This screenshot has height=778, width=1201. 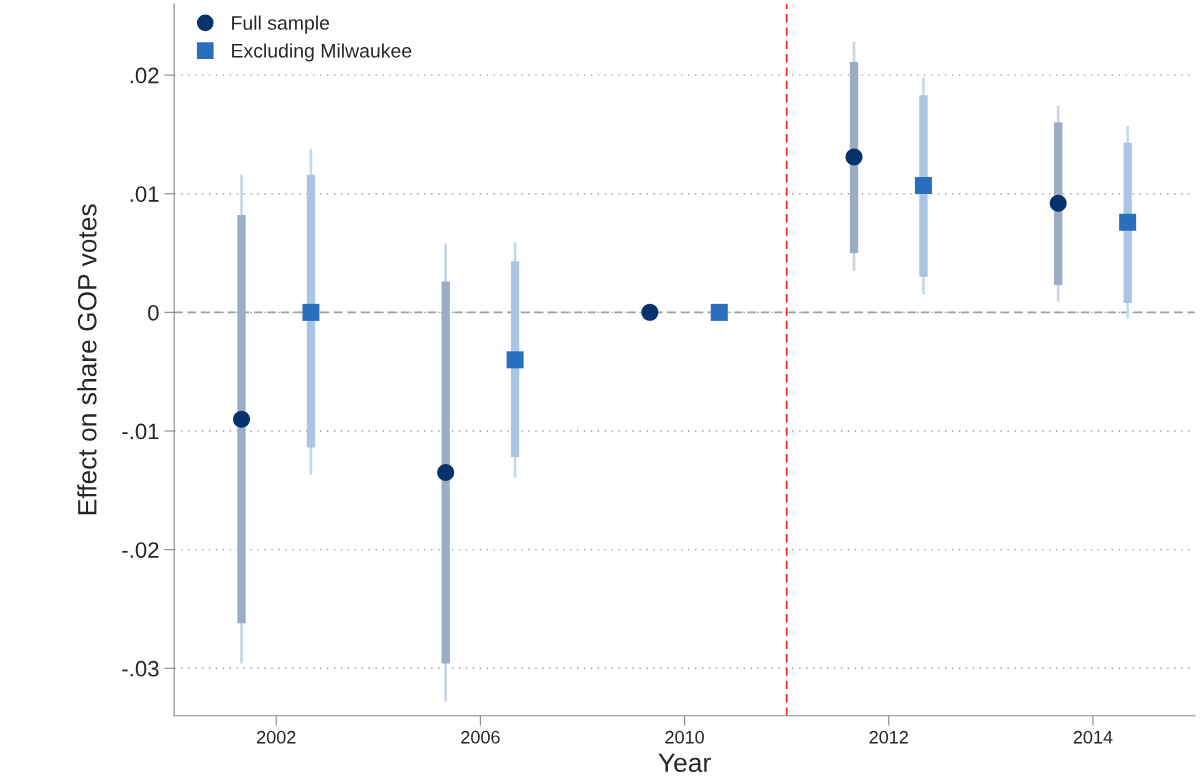 What do you see at coordinates (322, 52) in the screenshot?
I see `legend-label: Excluding Milwaukee` at bounding box center [322, 52].